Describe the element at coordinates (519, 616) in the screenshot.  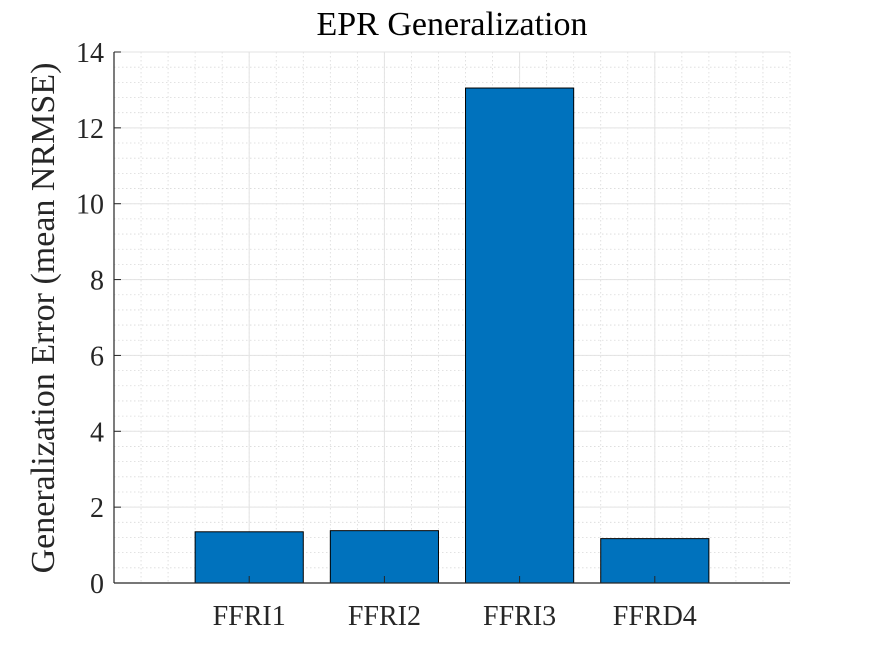
I see `x-tick-label: FFRI3` at that location.